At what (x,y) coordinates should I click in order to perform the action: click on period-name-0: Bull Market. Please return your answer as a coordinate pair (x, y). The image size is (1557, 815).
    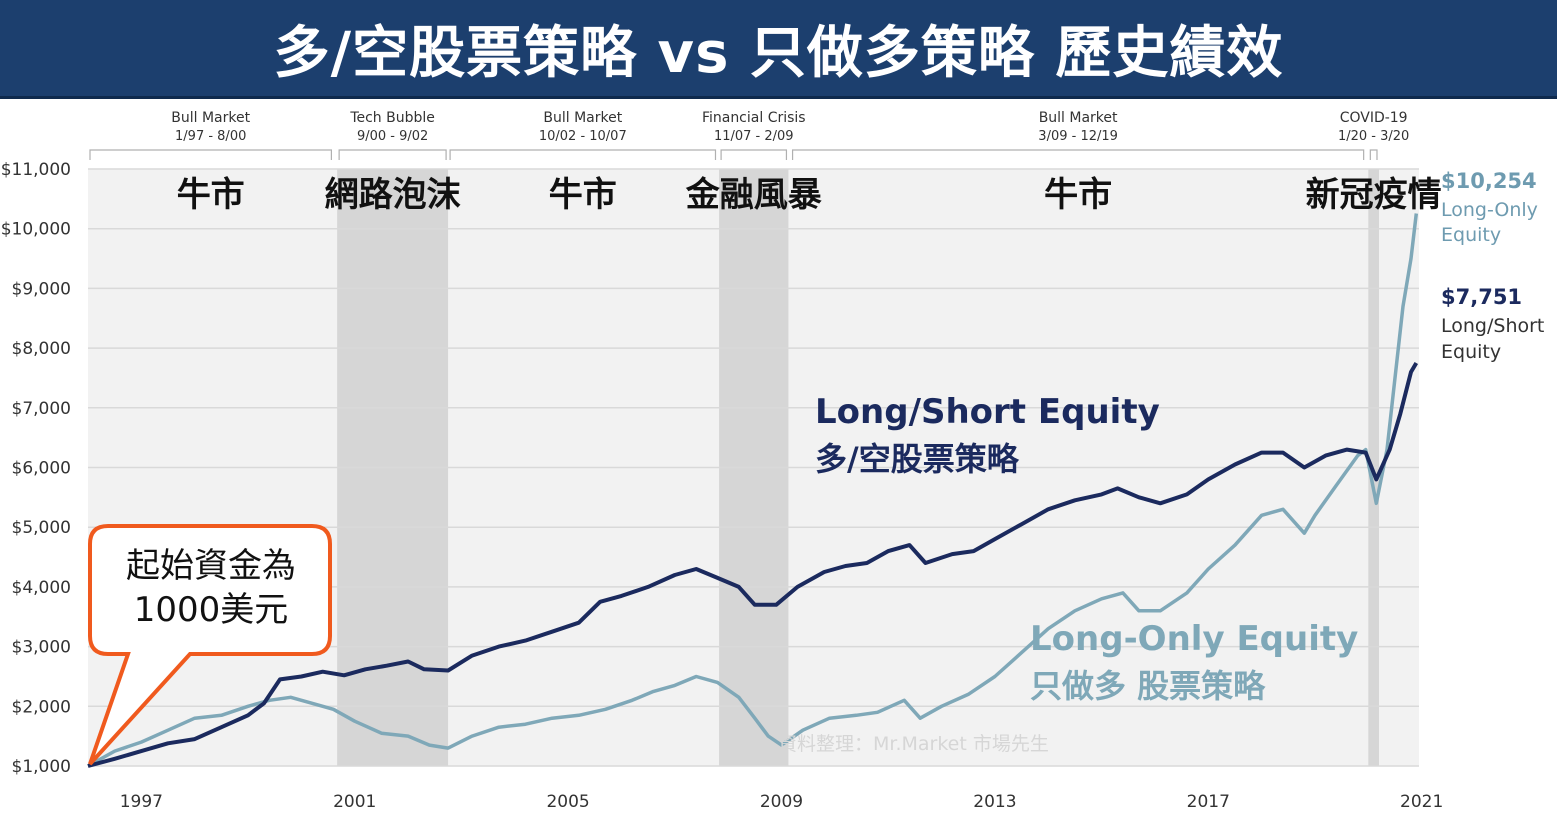
    Looking at the image, I should click on (210, 118).